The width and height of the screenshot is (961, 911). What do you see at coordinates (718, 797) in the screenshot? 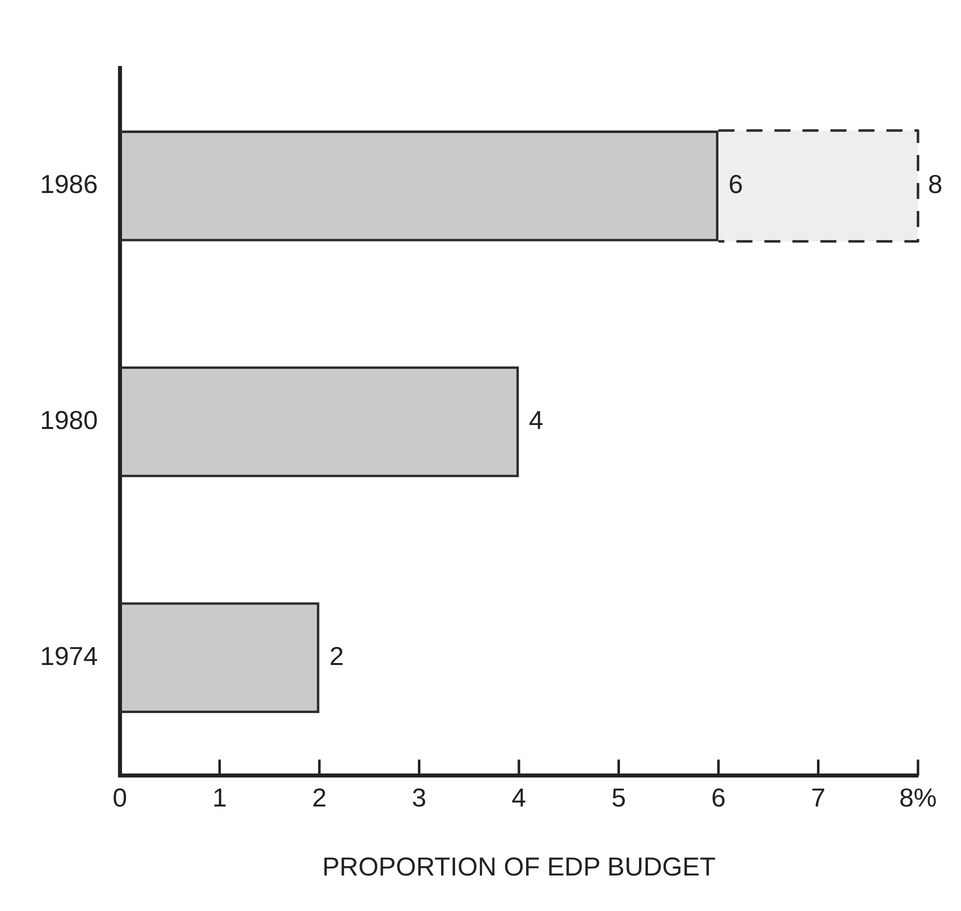
I see `x-tick-label: 6` at bounding box center [718, 797].